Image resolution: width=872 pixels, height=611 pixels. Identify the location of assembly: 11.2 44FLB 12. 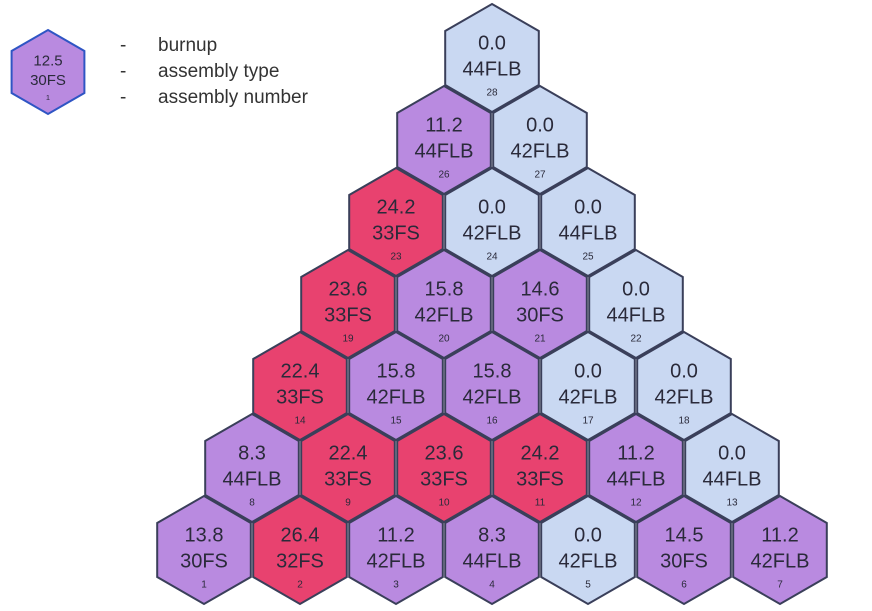
(636, 468).